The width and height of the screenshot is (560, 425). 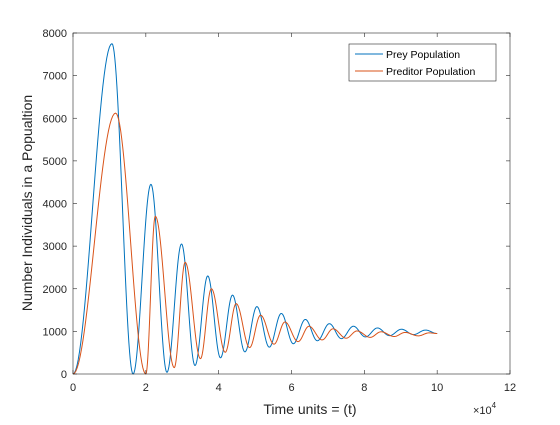 I want to click on x-tick-label: 12, so click(x=510, y=388).